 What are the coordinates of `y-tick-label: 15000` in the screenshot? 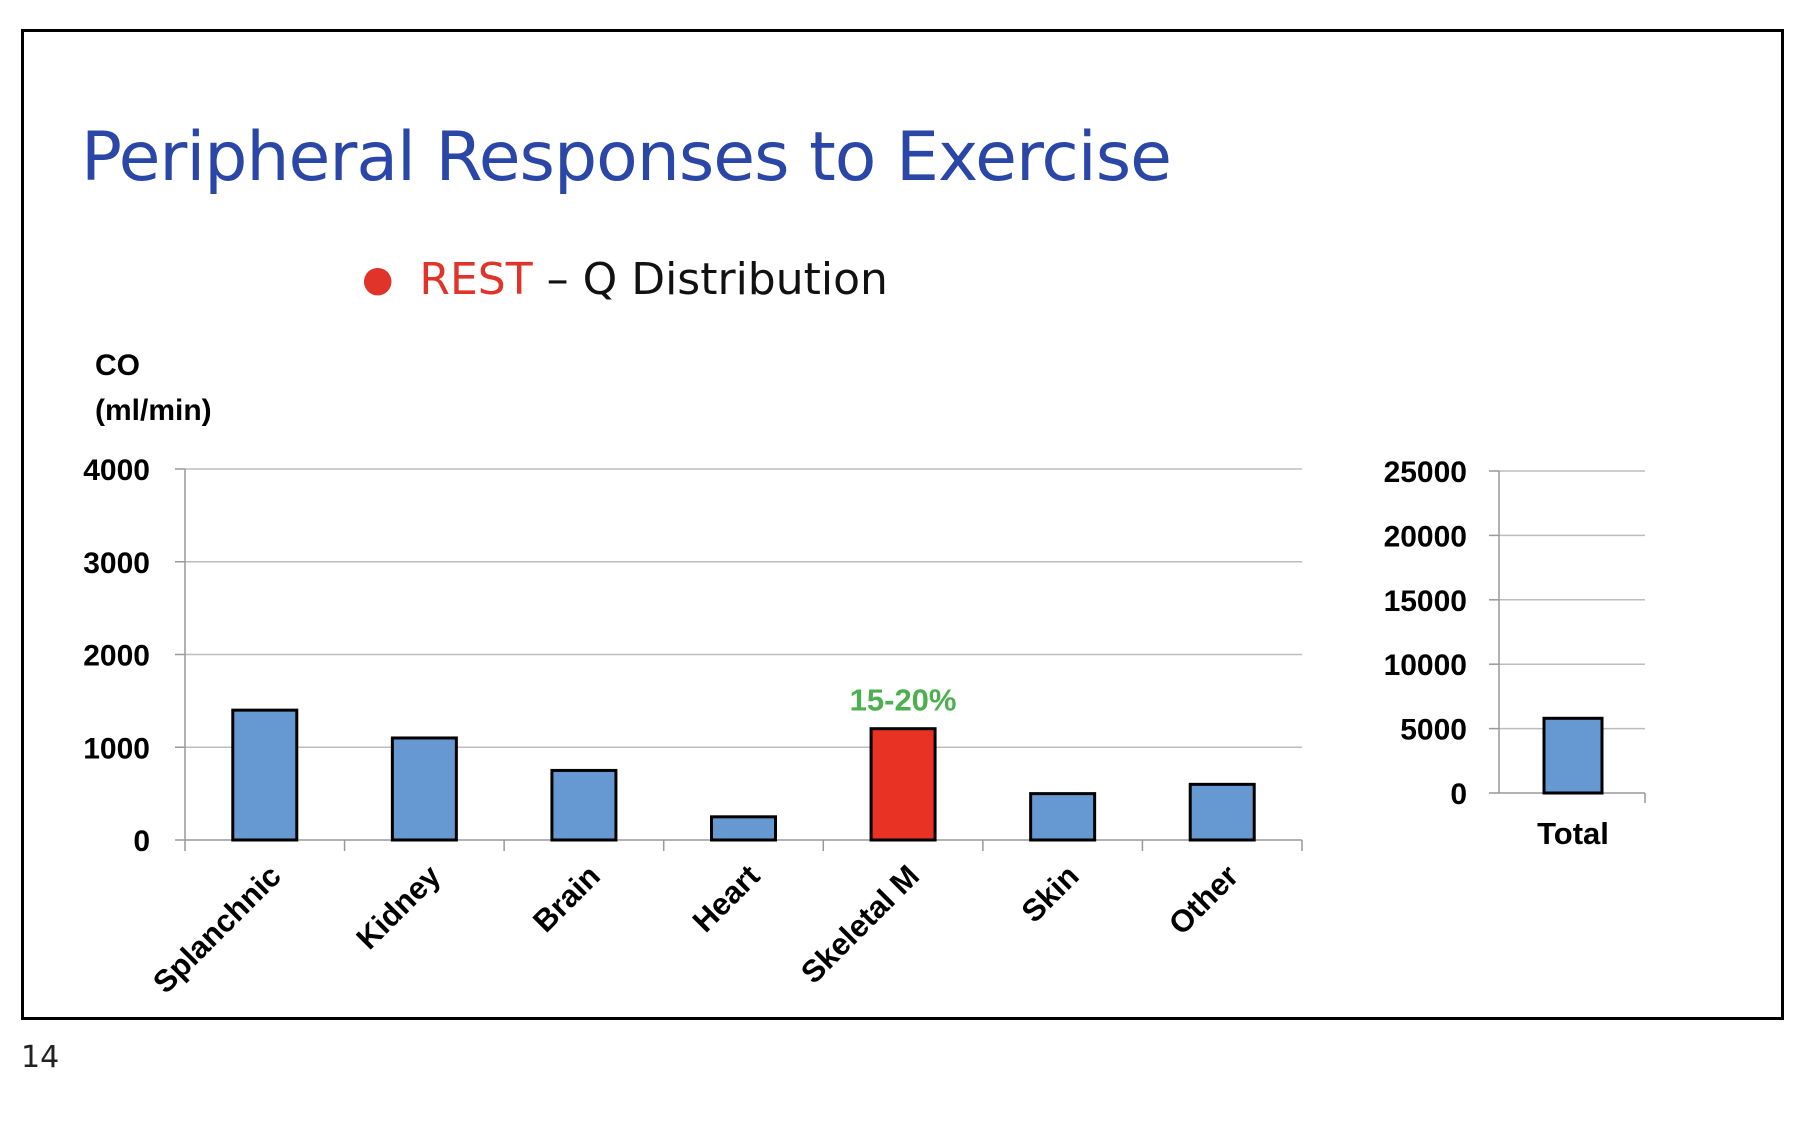 It's located at (1425, 601).